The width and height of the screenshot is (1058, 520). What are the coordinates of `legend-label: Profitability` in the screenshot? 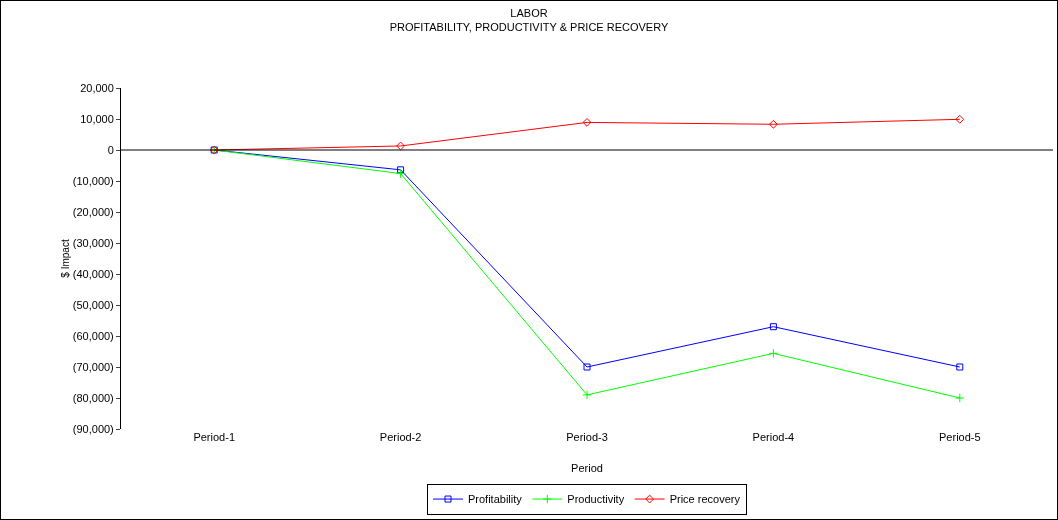 It's located at (495, 499).